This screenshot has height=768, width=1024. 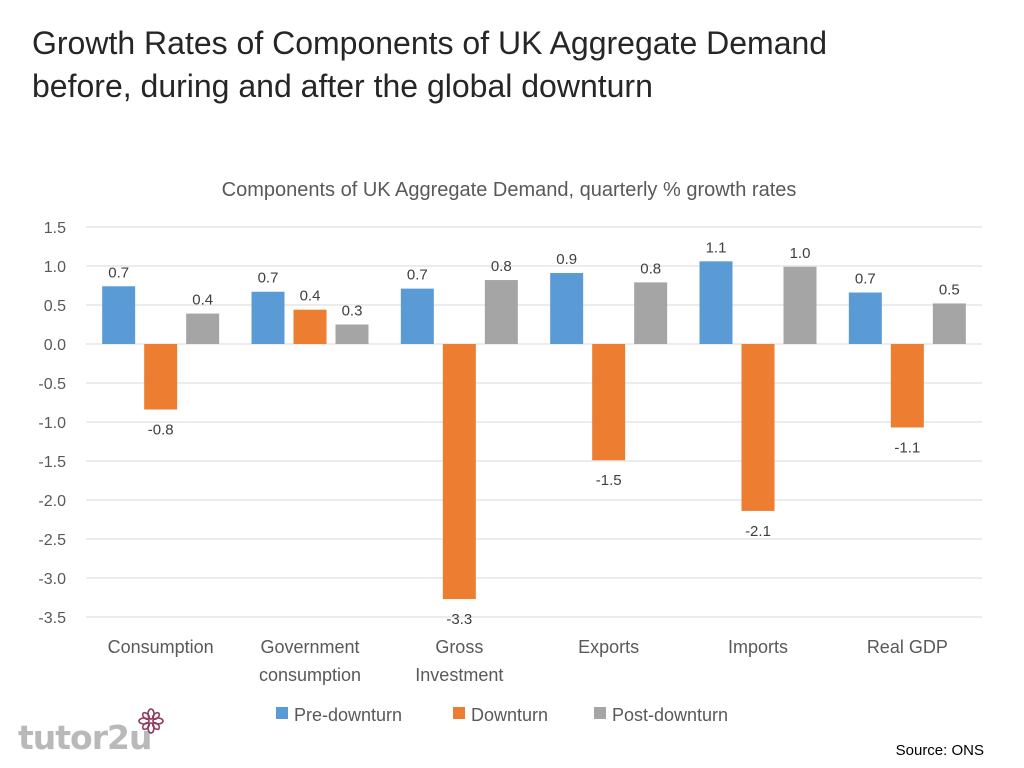 What do you see at coordinates (161, 647) in the screenshot?
I see `x-tick-label: Consumption` at bounding box center [161, 647].